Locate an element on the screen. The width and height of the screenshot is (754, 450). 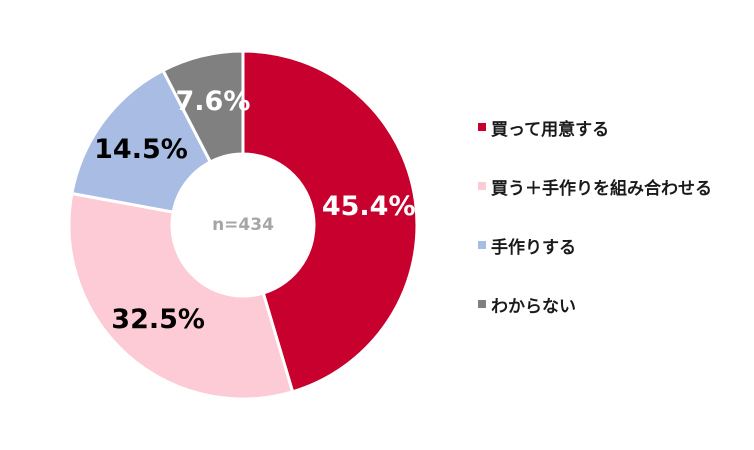
center-sample-size-label: n=434 is located at coordinates (243, 225).